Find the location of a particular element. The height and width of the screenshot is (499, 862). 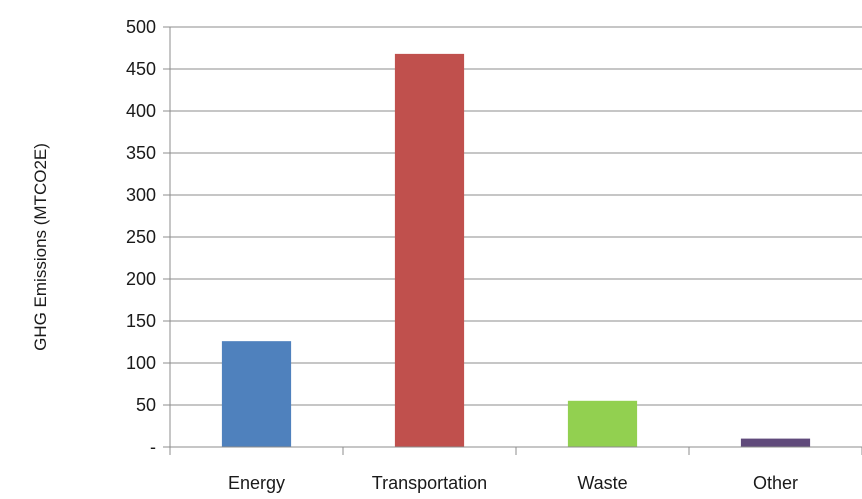

x-tick-label: Other is located at coordinates (775, 483).